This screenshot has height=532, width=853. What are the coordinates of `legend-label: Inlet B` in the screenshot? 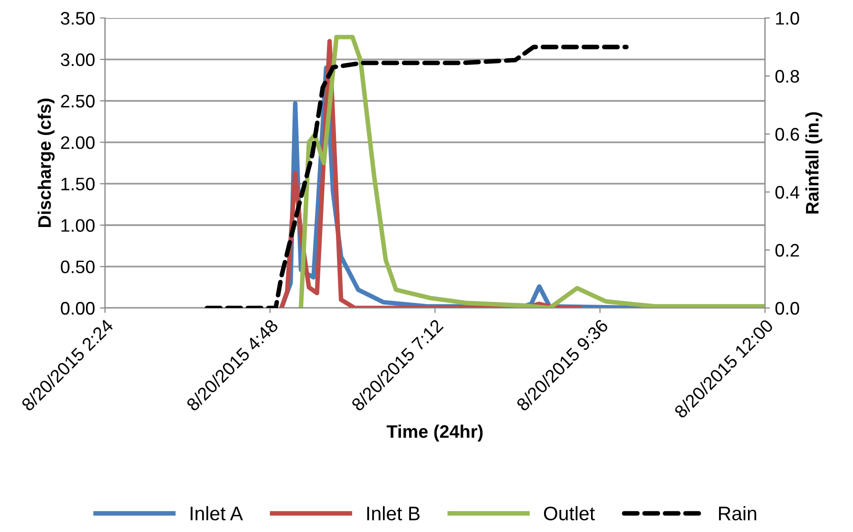 It's located at (393, 513).